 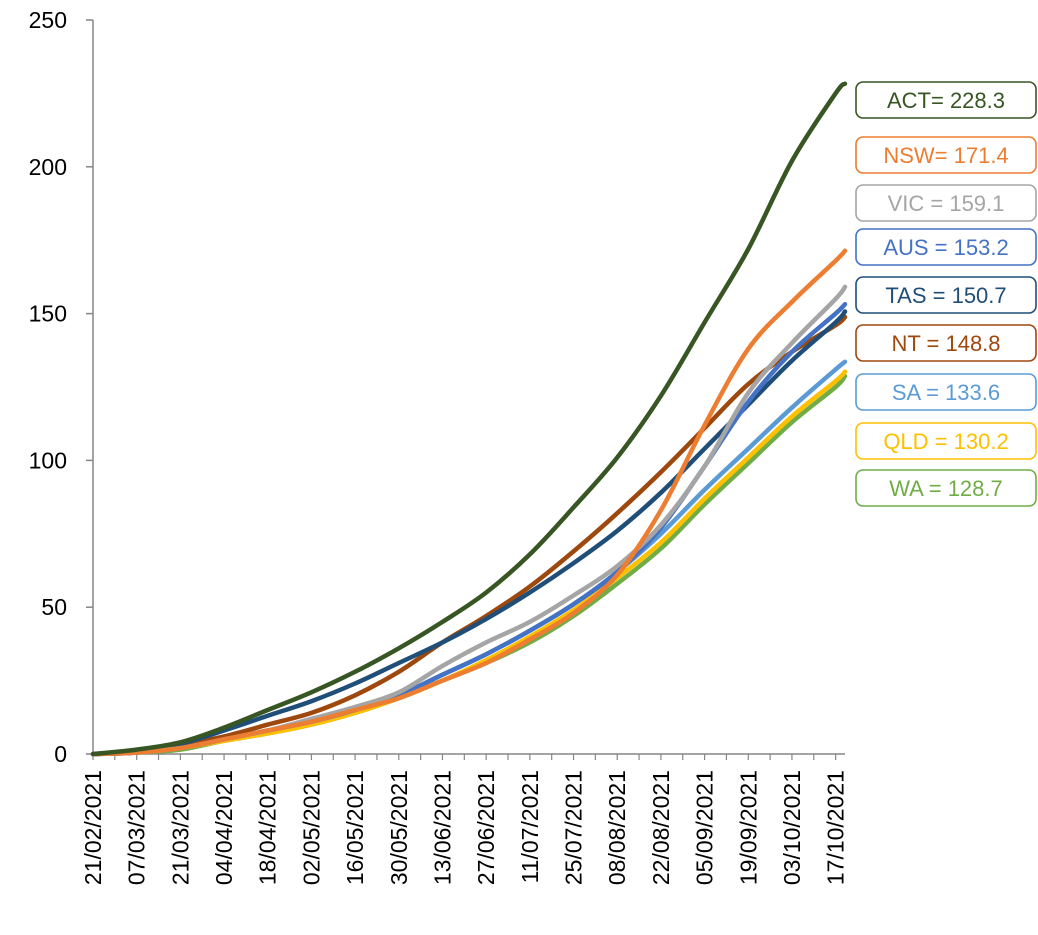 I want to click on series-label-tas: TAS = 150.7, so click(x=946, y=295).